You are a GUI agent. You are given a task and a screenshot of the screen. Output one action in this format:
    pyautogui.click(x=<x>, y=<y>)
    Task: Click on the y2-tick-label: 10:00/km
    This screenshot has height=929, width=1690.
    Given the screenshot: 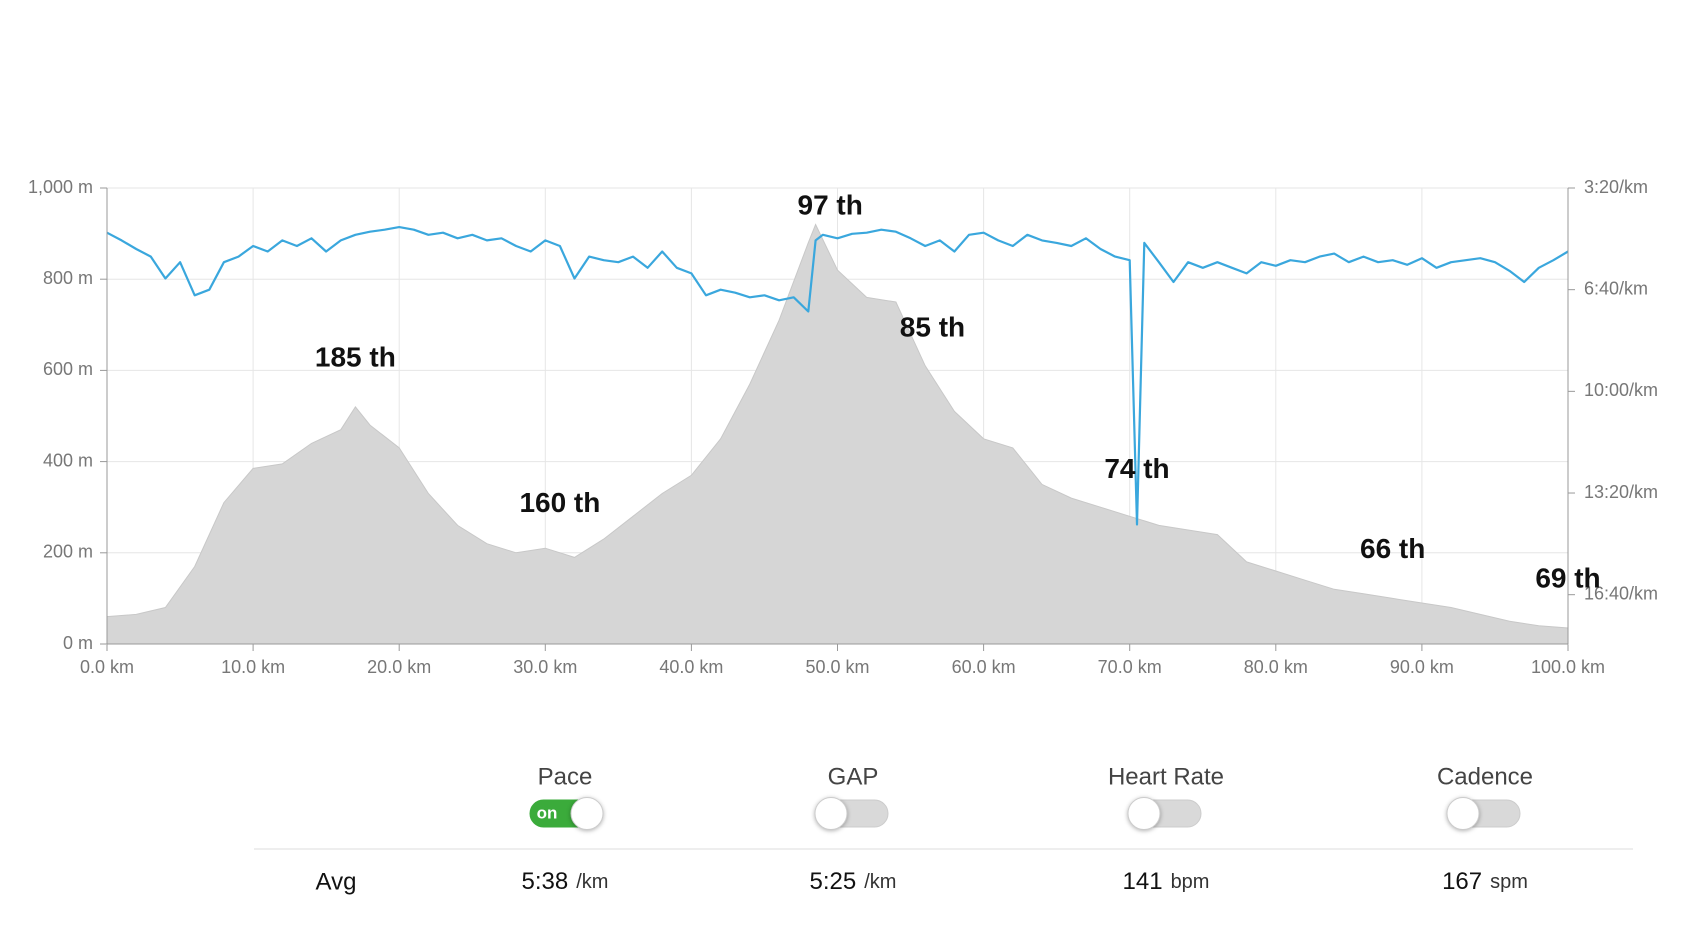 What is the action you would take?
    pyautogui.click(x=1621, y=390)
    